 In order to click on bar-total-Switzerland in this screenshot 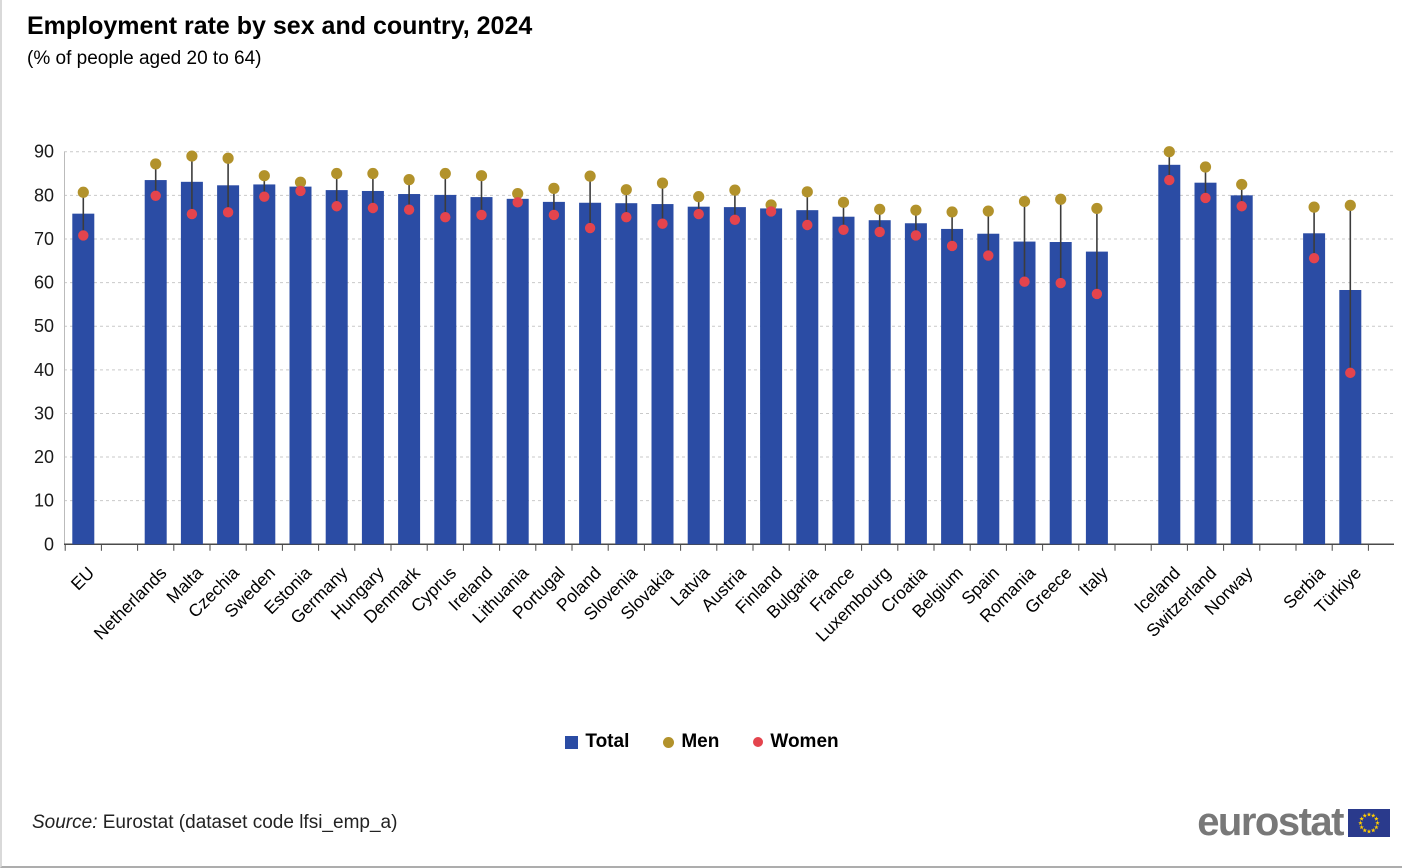, I will do `click(1205, 363)`.